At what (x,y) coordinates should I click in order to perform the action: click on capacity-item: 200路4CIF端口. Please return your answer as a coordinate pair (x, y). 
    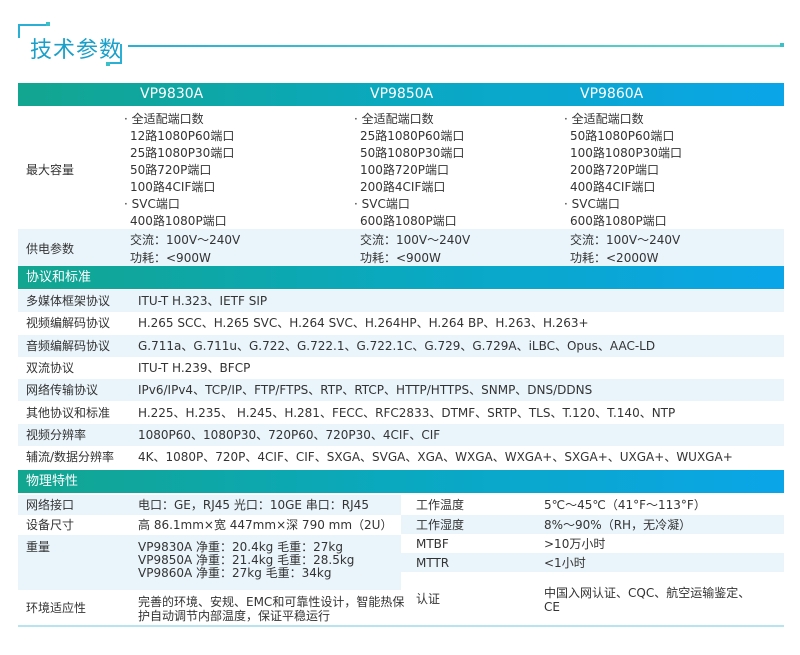
    Looking at the image, I should click on (403, 187).